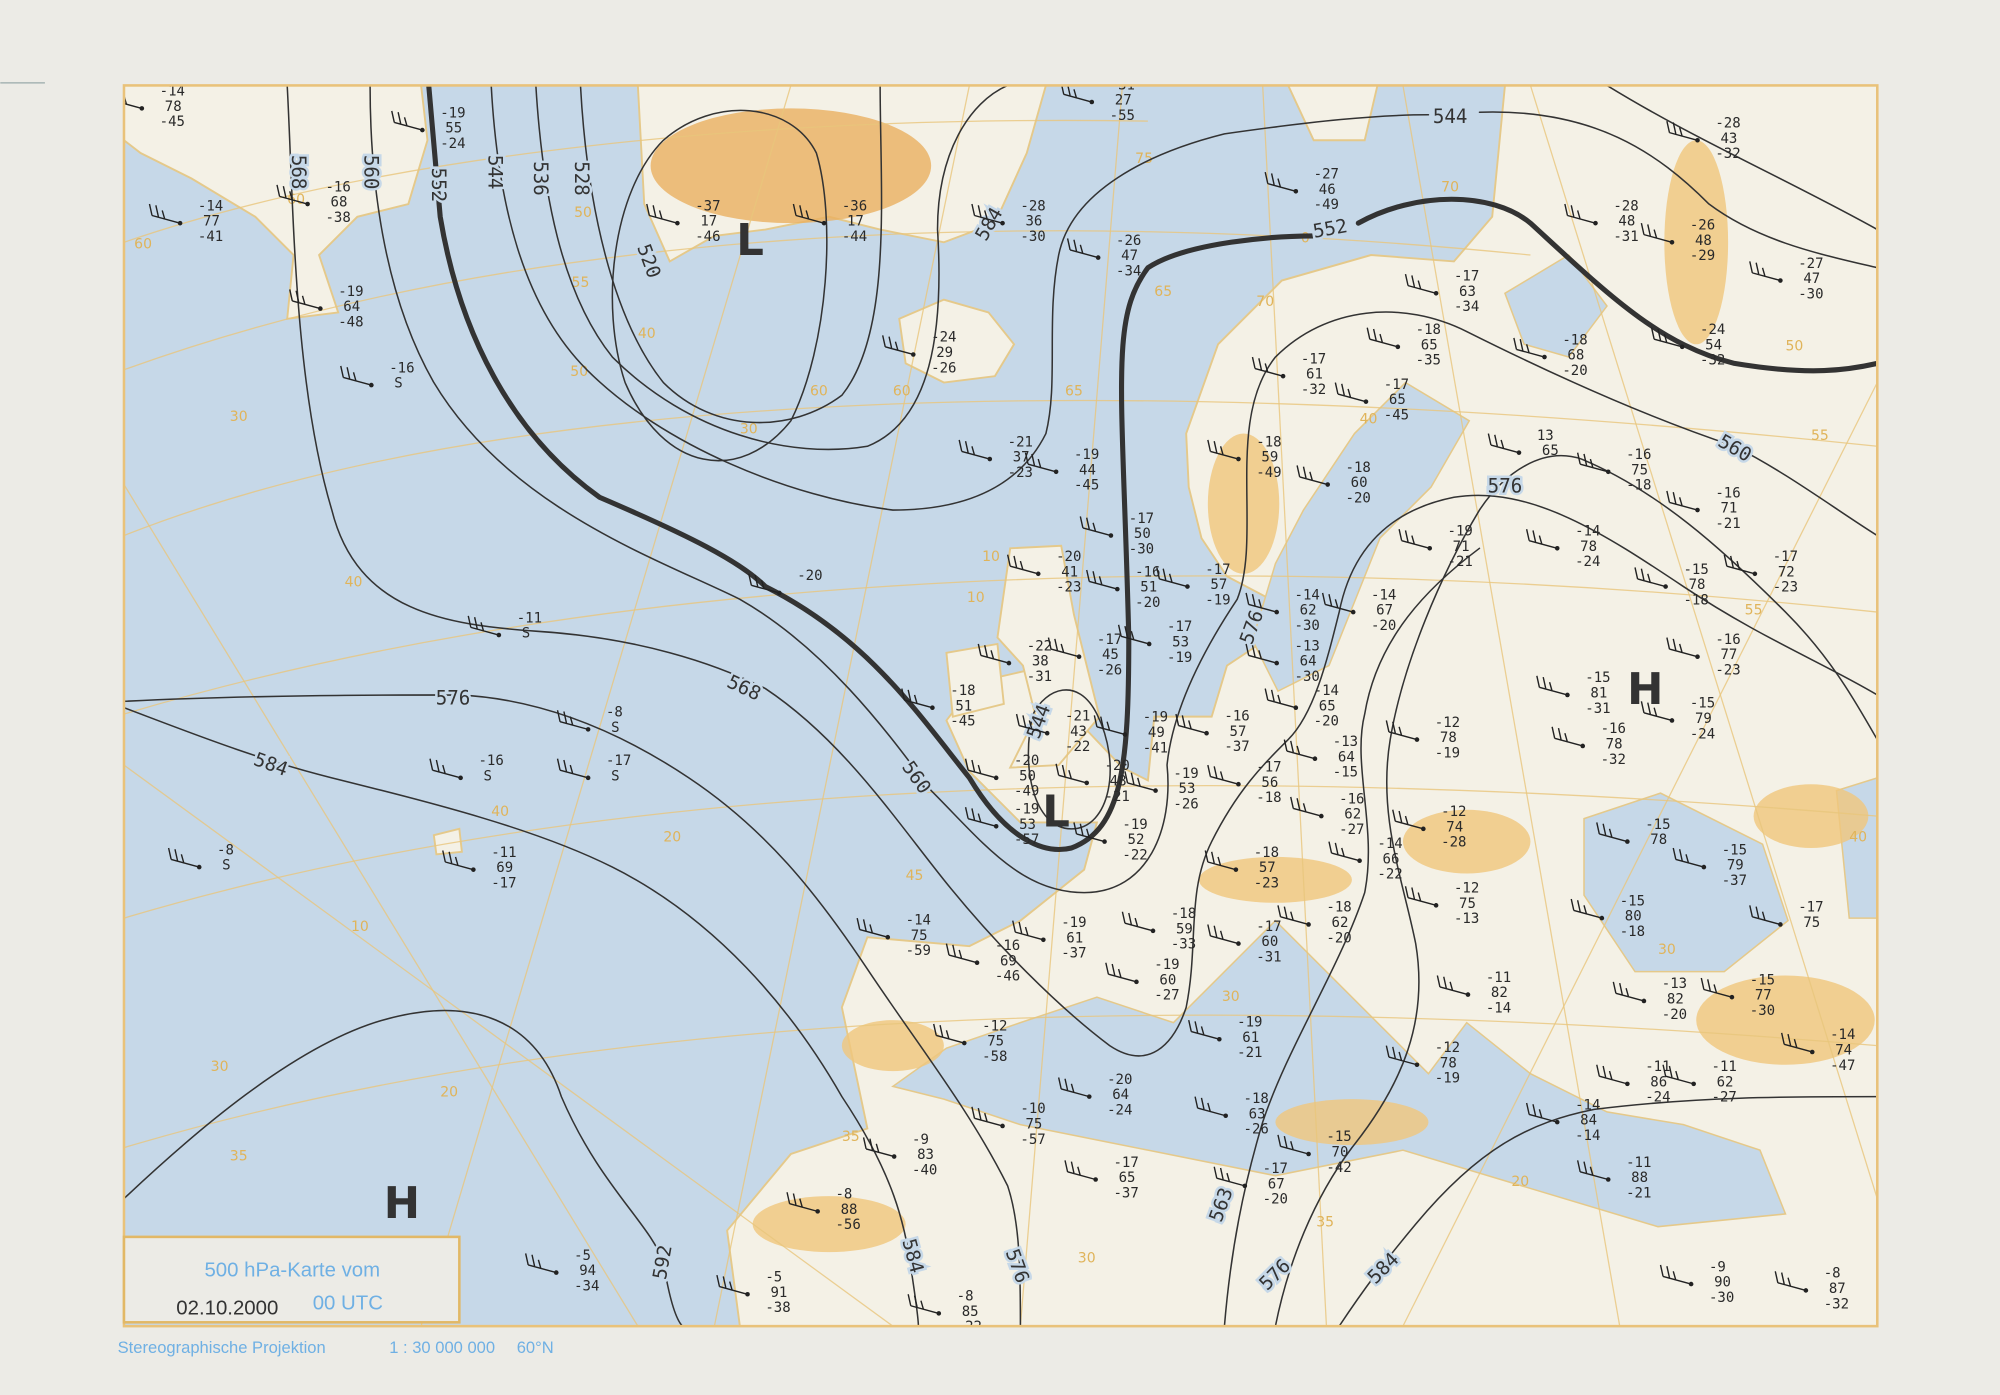  What do you see at coordinates (339, 203) in the screenshot?
I see `station-humidity: 68` at bounding box center [339, 203].